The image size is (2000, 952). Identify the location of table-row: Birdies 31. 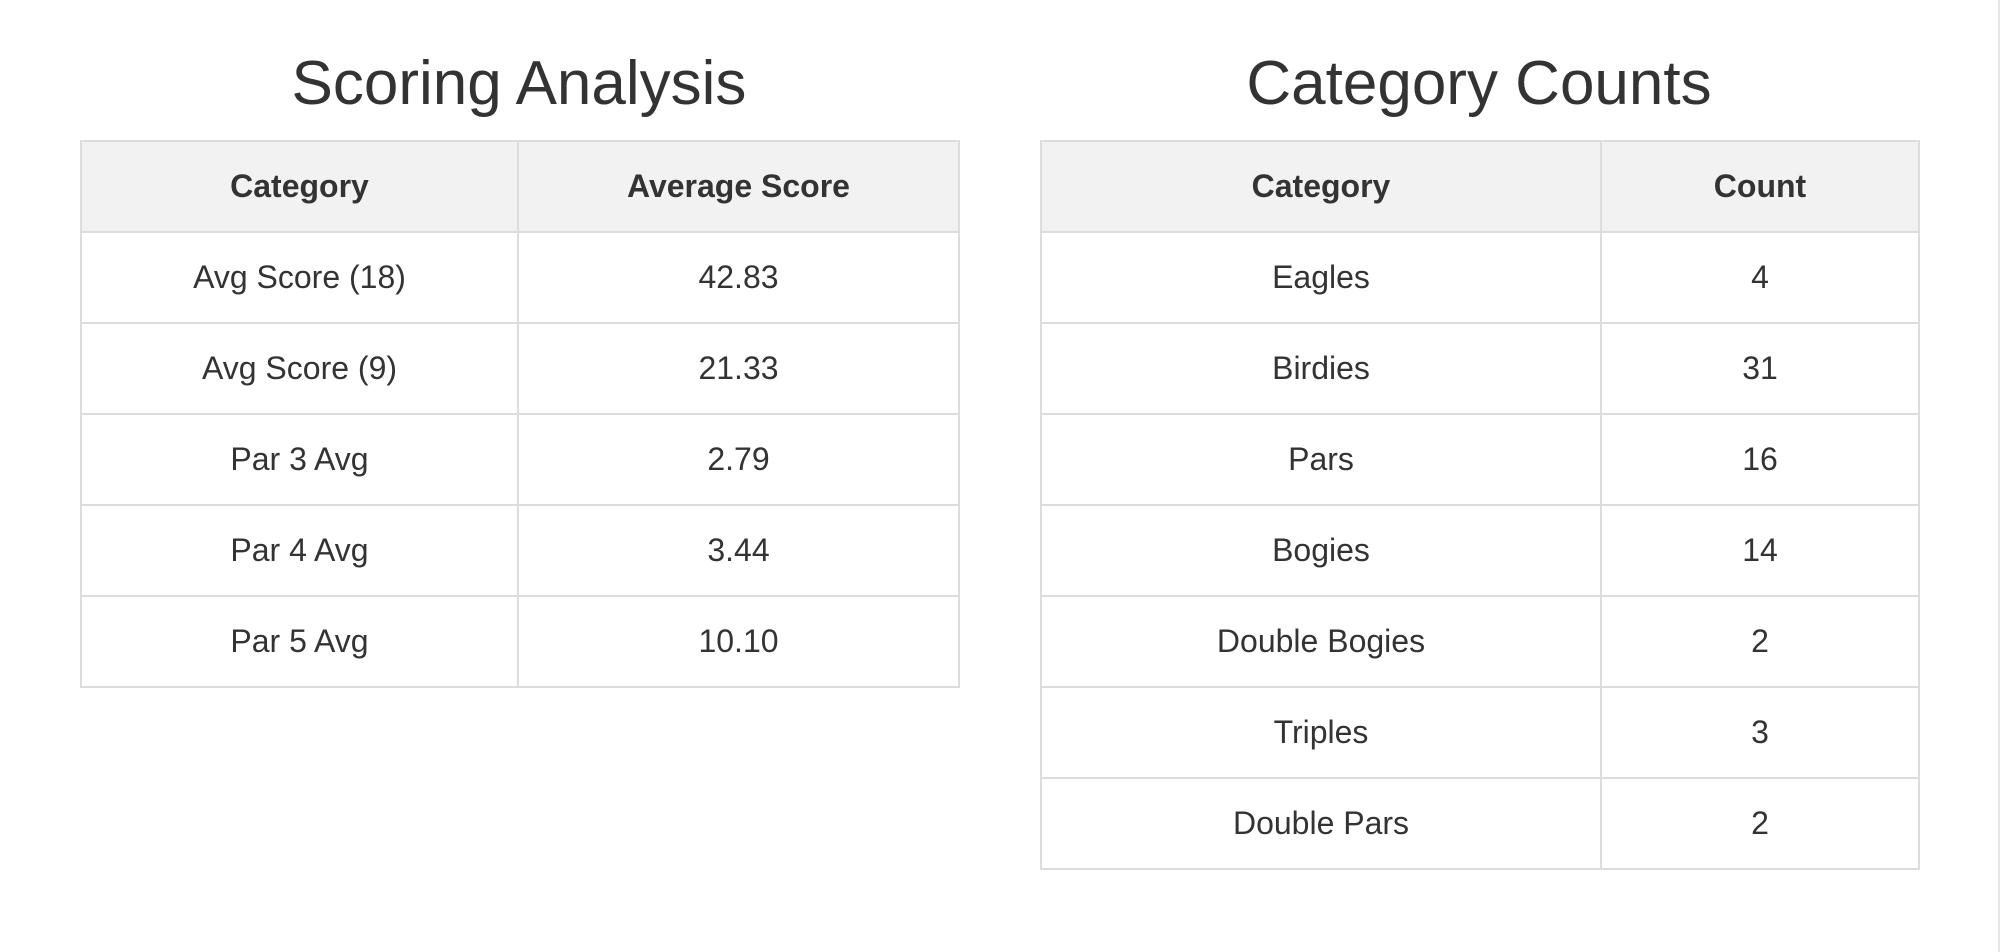
(1480, 368).